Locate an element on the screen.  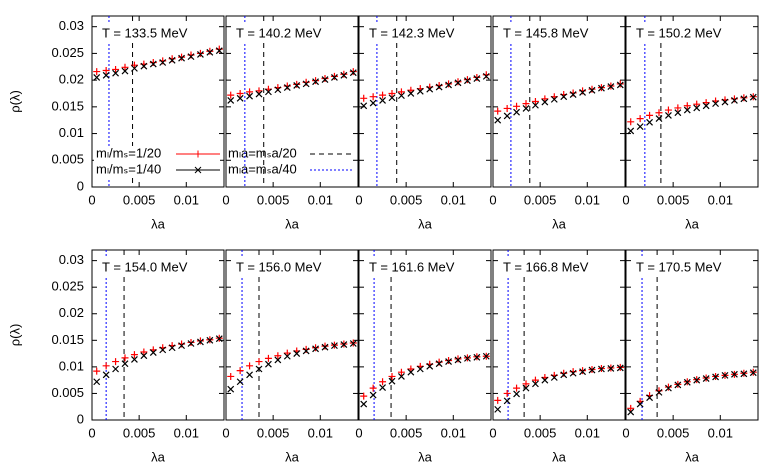
y-tick-label: 0.03 is located at coordinates (71, 259).